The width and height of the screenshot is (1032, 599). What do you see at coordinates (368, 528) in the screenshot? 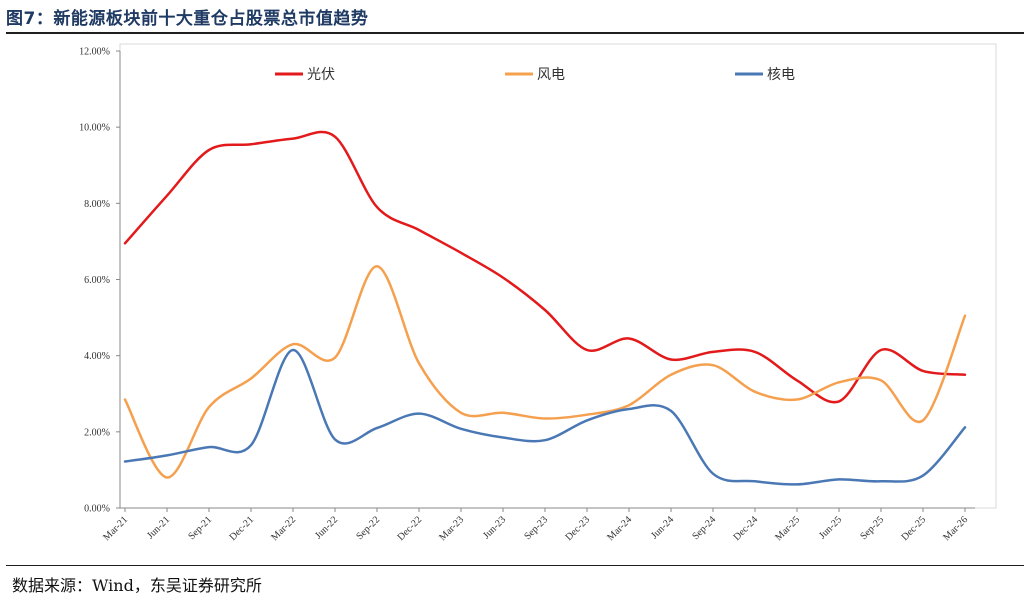
I see `x-tick-label: Sep-22` at bounding box center [368, 528].